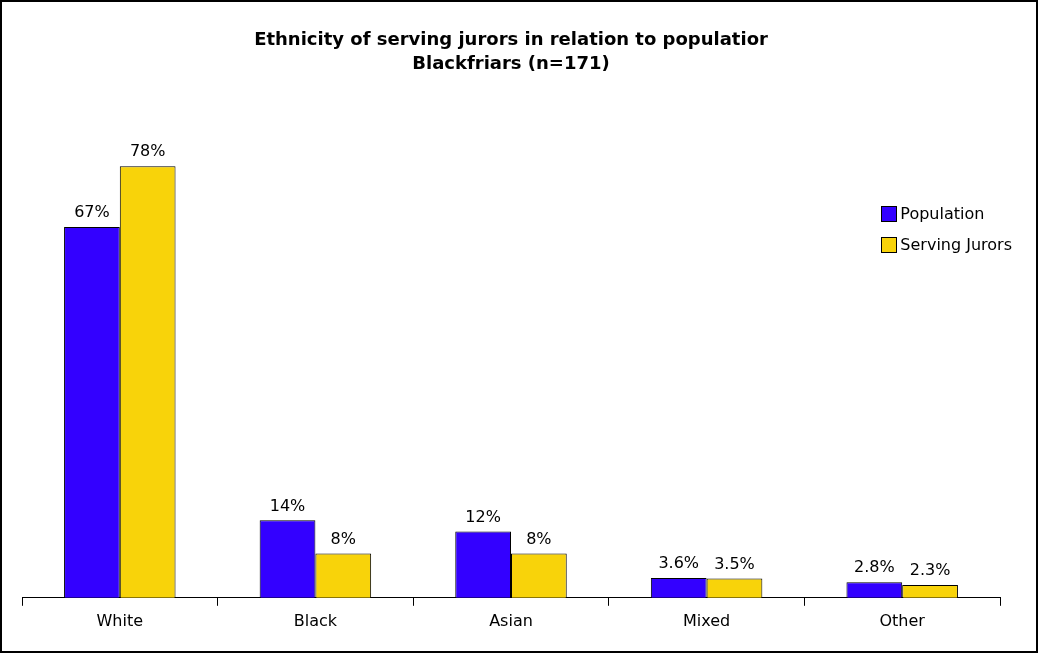 The image size is (1038, 653). Describe the element at coordinates (706, 620) in the screenshot. I see `x-tick-label: Mixed` at that location.